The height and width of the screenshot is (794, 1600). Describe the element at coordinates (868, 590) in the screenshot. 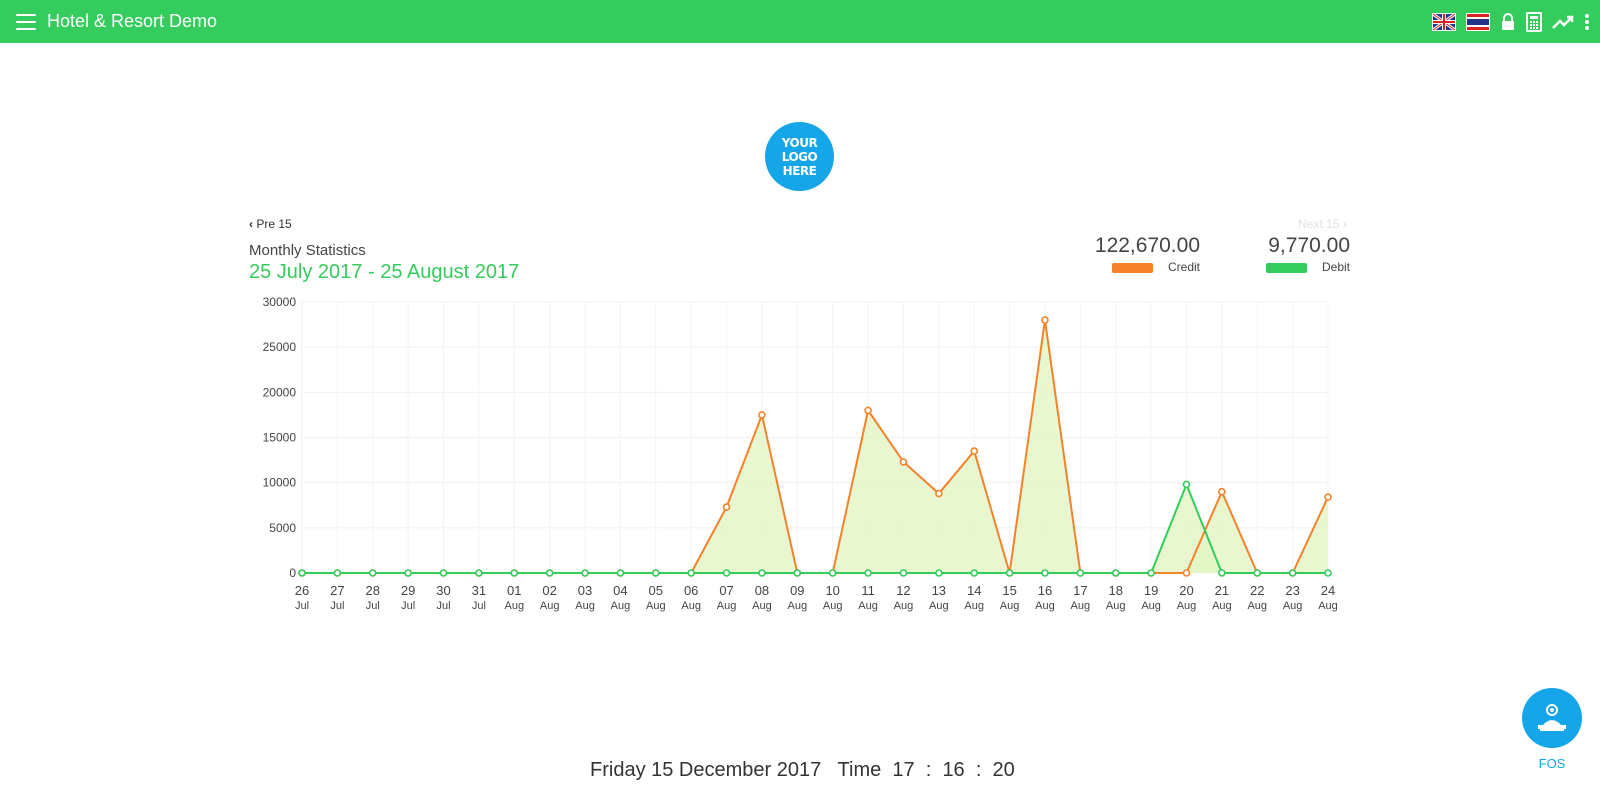

I see `x-tick-day: 11` at that location.